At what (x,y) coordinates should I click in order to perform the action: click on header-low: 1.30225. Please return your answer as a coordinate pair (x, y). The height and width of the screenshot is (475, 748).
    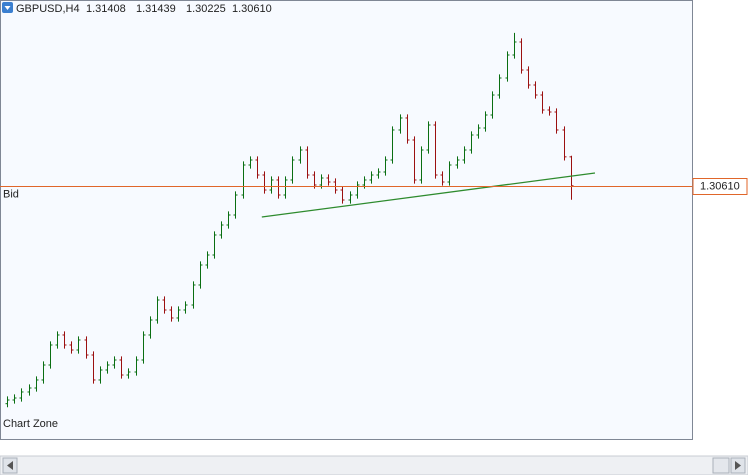
    Looking at the image, I should click on (206, 9).